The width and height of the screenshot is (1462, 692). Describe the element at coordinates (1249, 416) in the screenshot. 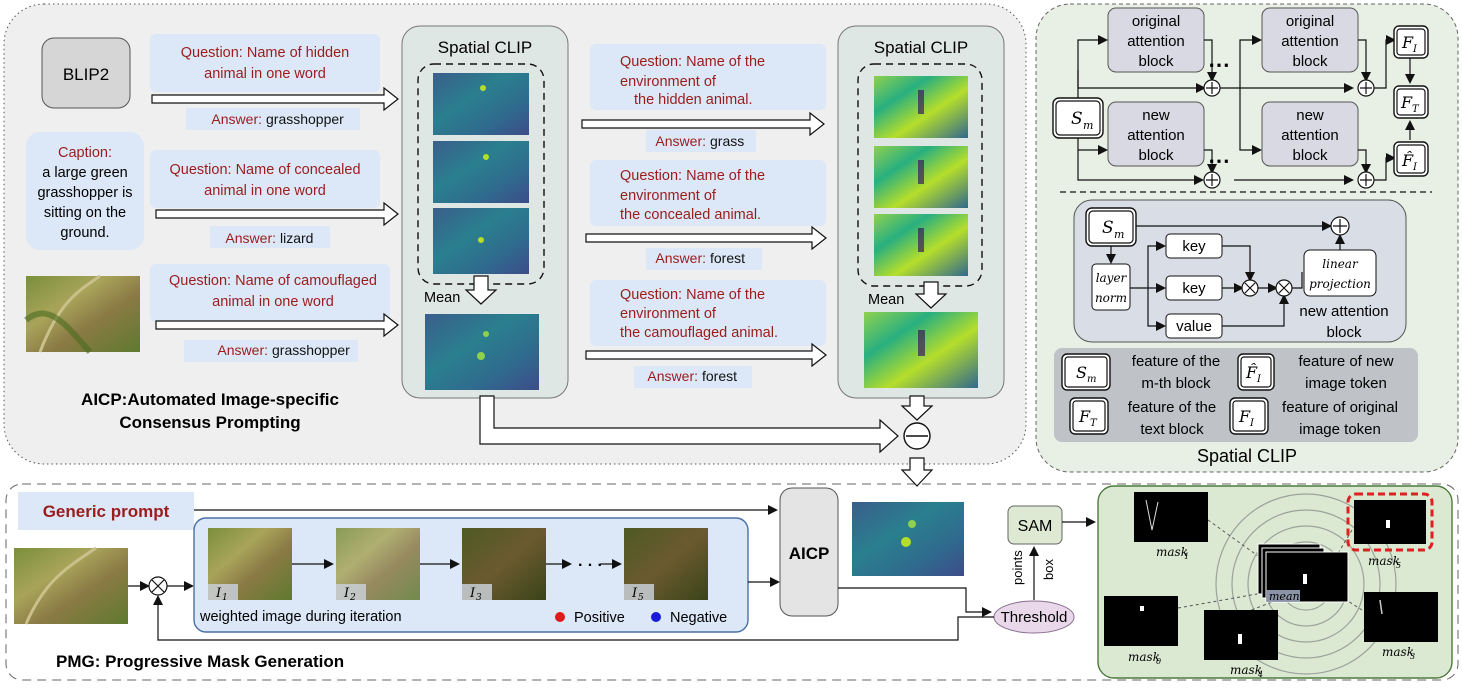

I see `legend-f-i-symbol` at that location.